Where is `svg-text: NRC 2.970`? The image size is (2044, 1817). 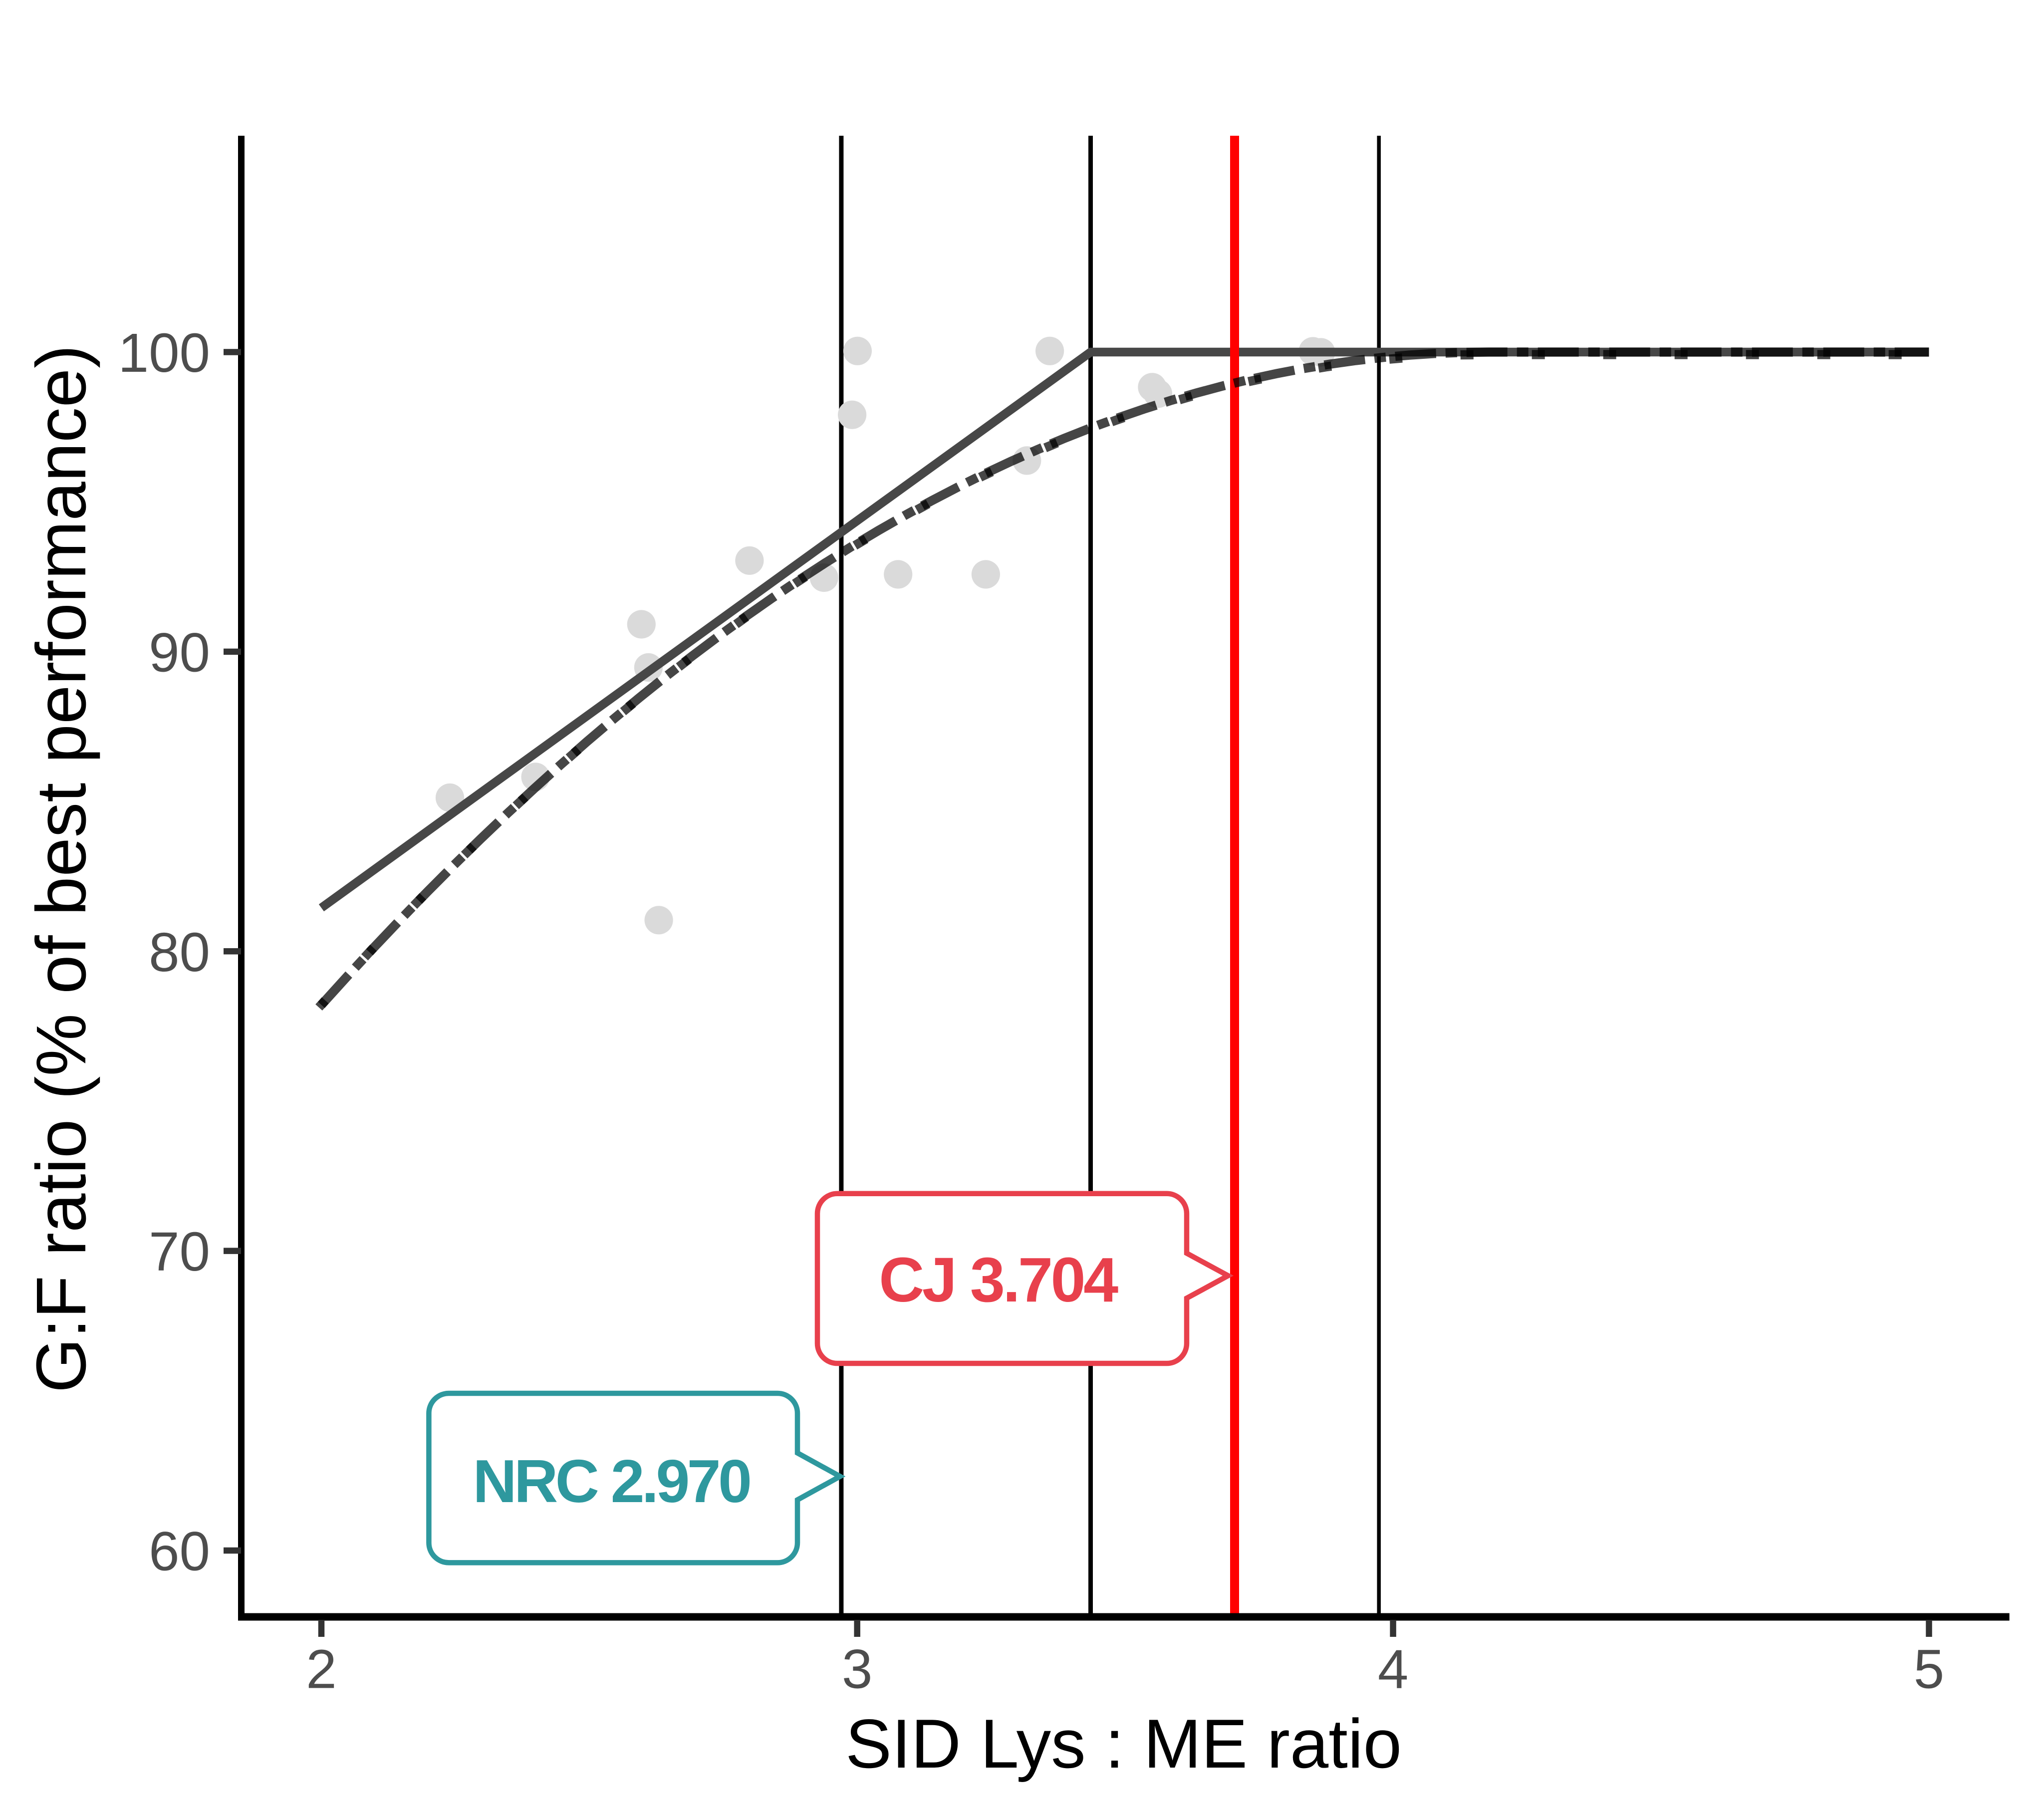
svg-text: NRC 2.970 is located at coordinates (611, 1481).